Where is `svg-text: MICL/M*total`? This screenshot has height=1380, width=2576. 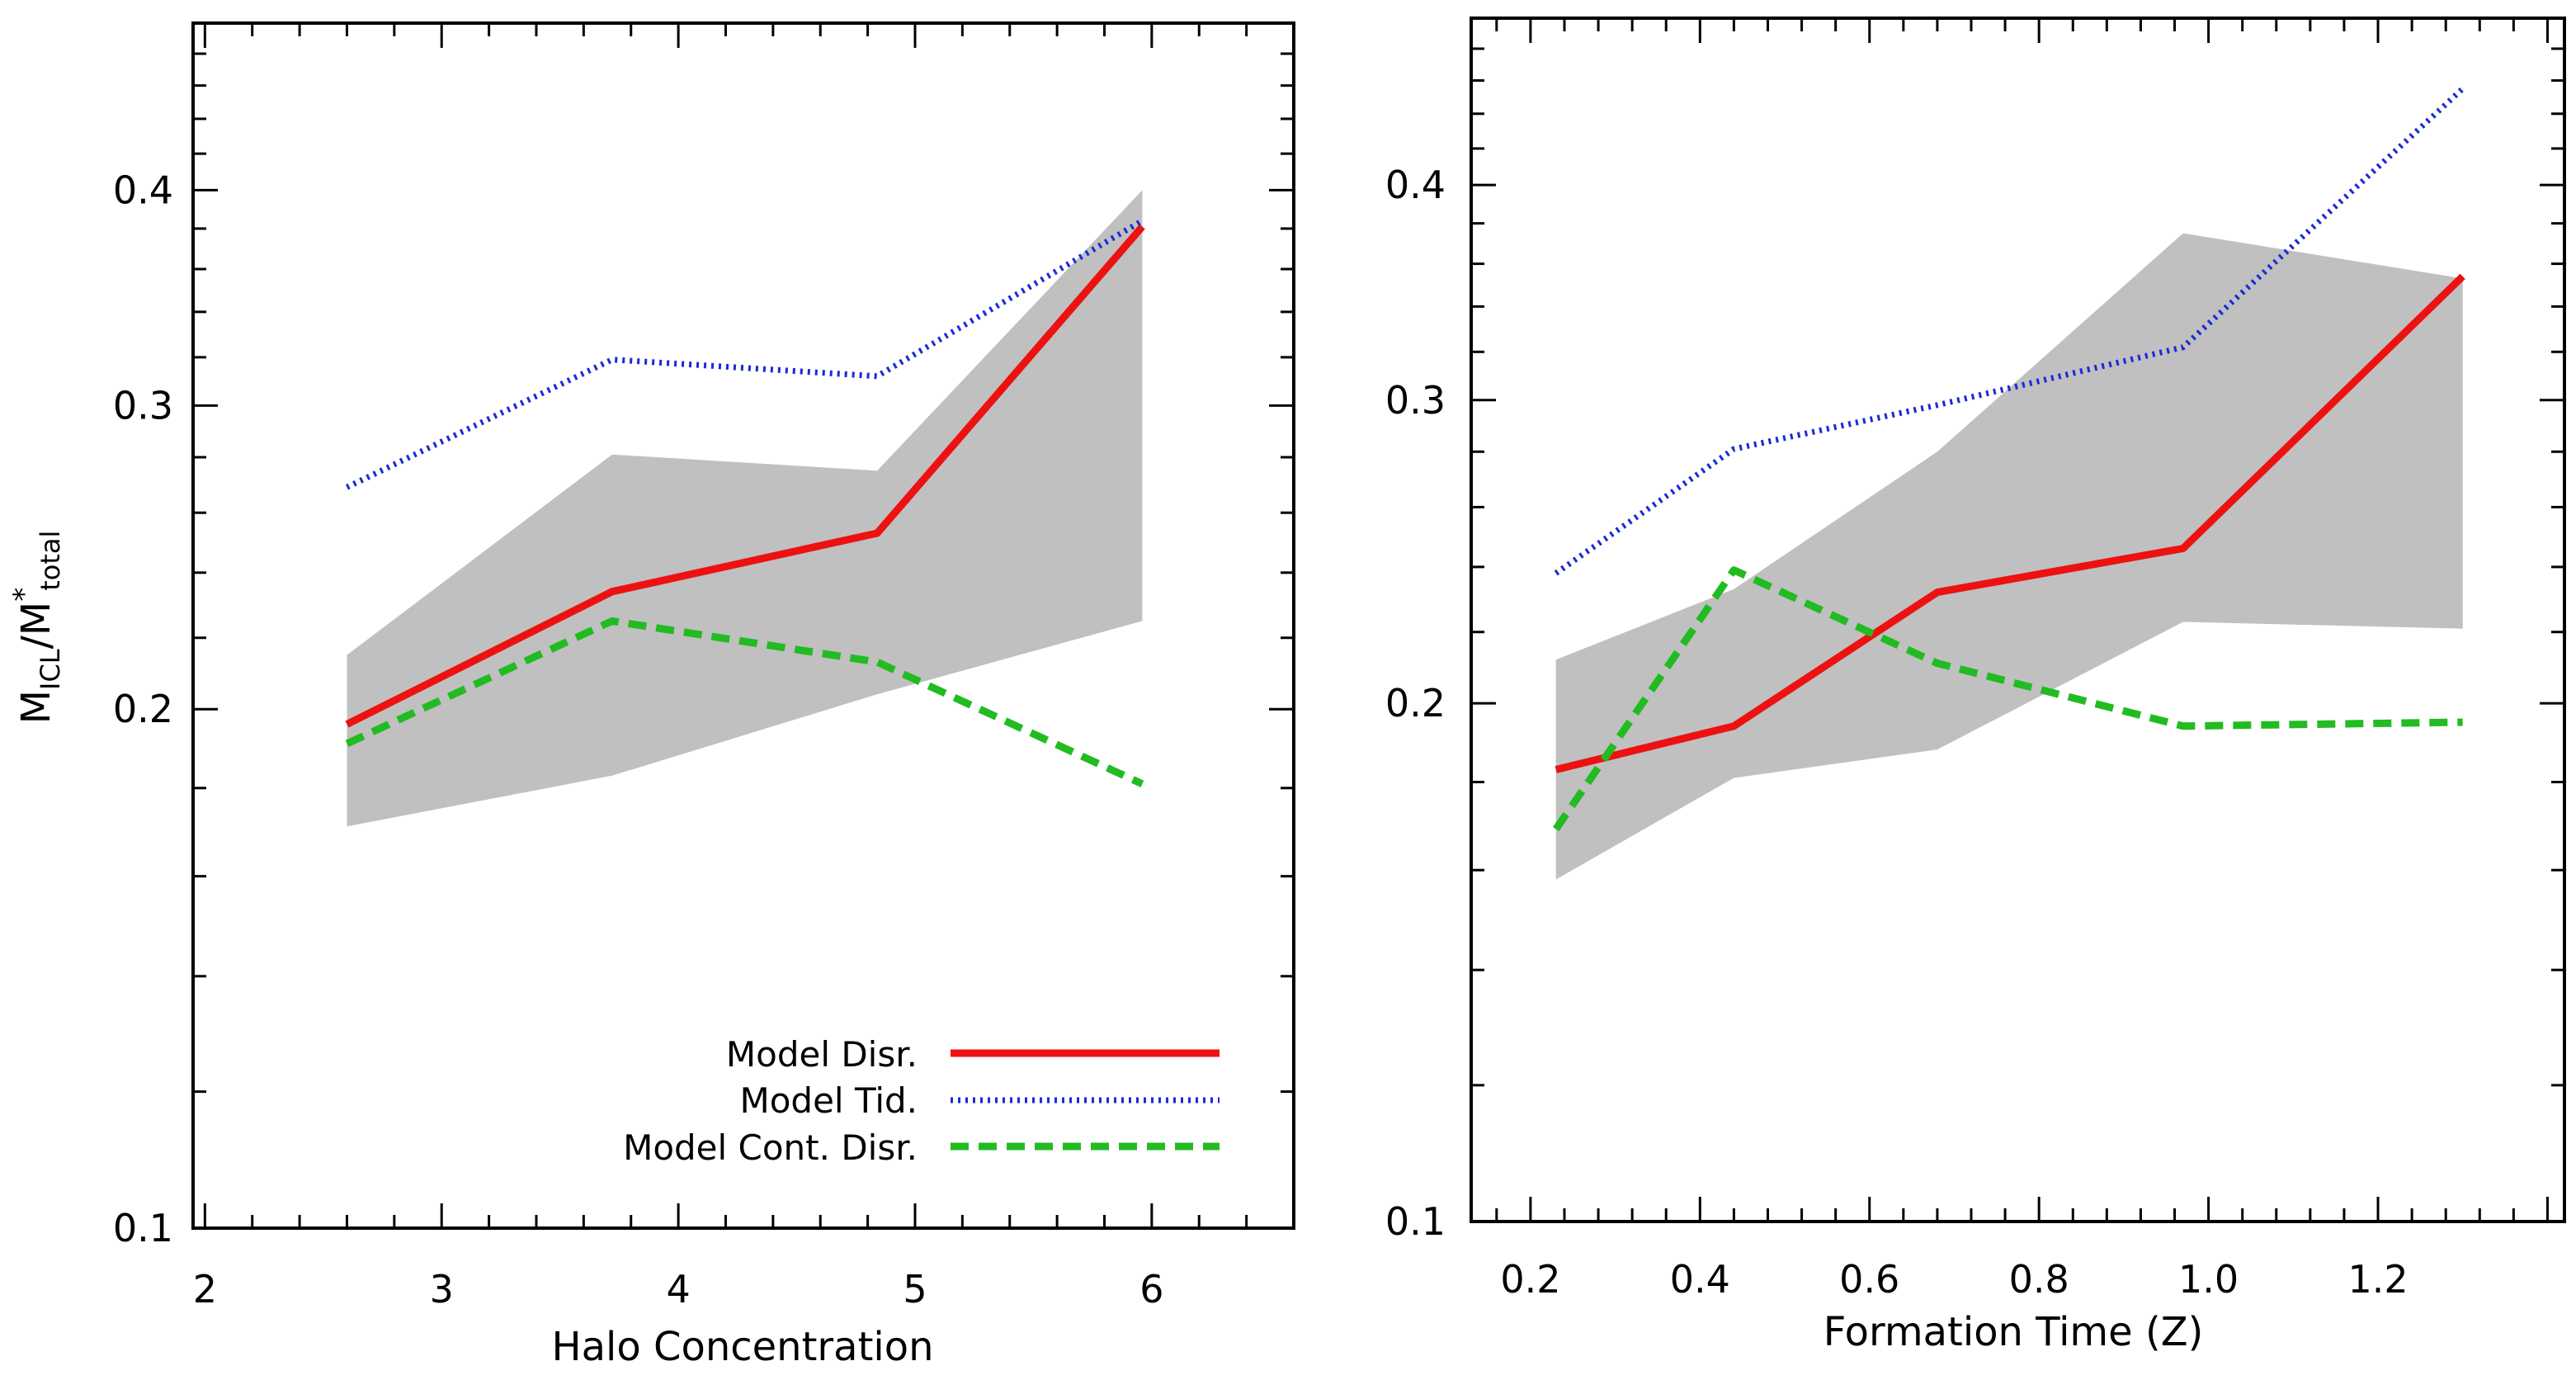
svg-text: MICL/M*total is located at coordinates (36, 628).